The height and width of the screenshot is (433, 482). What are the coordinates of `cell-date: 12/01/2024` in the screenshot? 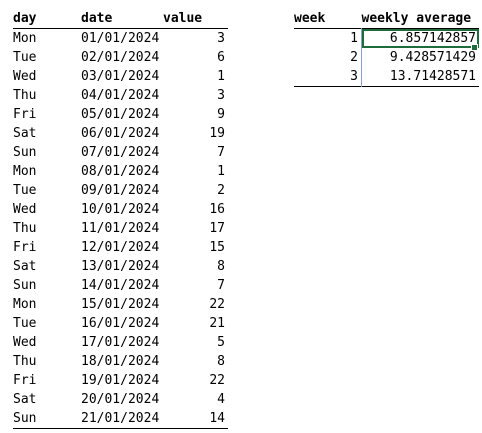 It's located at (120, 247).